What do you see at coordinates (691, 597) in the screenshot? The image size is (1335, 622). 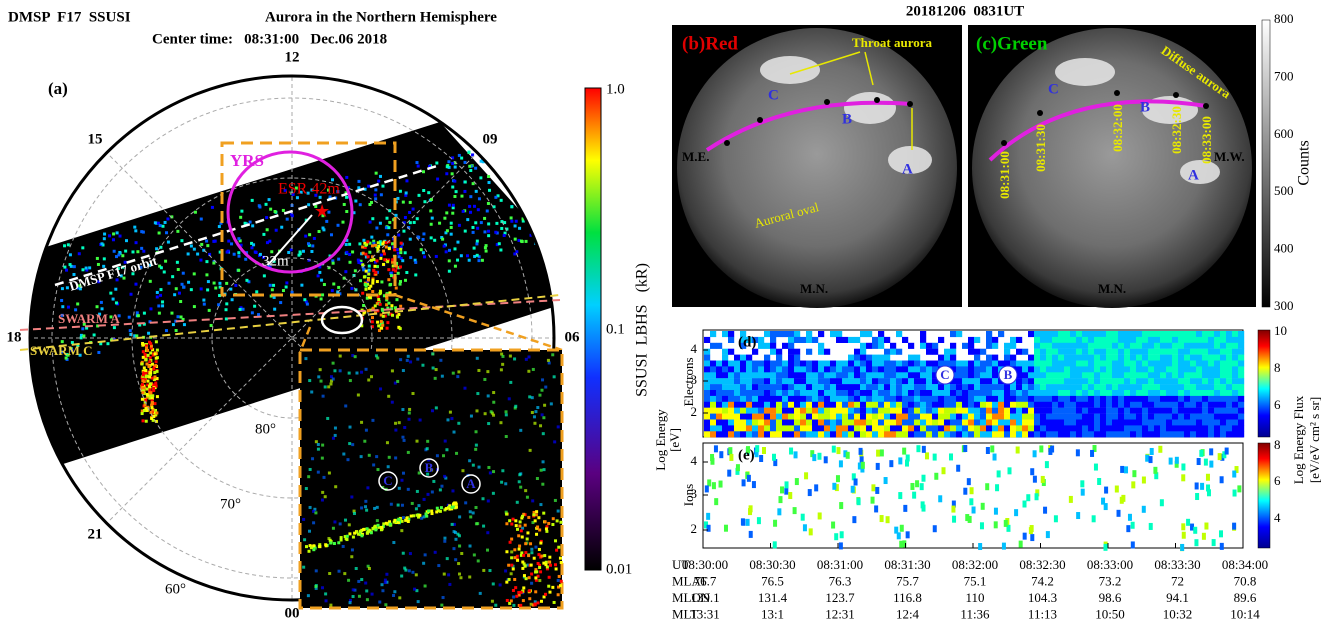 I see `row-label: MLON` at bounding box center [691, 597].